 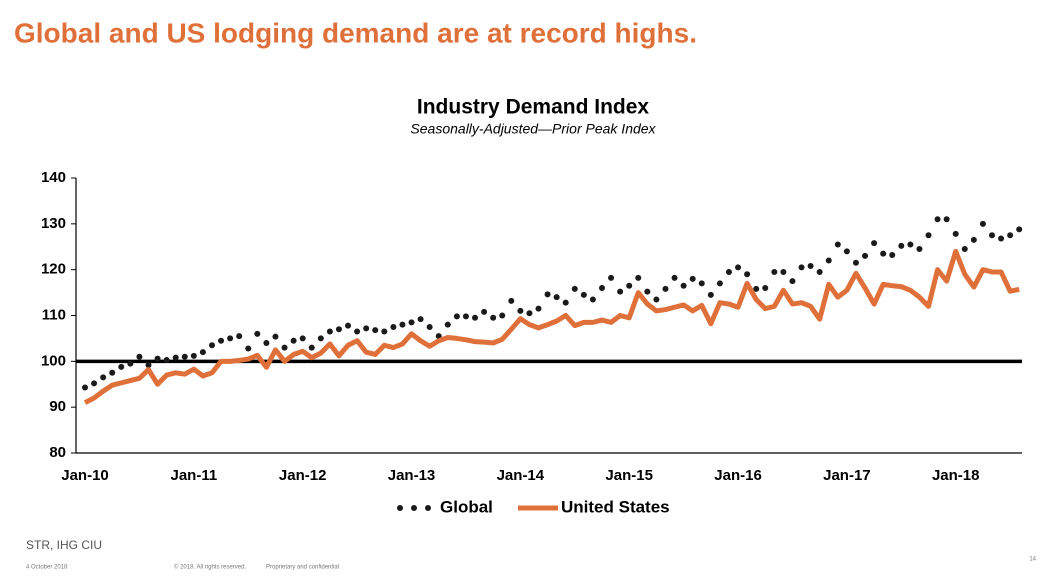 I want to click on x-tick-label: Jan-17, so click(x=847, y=475).